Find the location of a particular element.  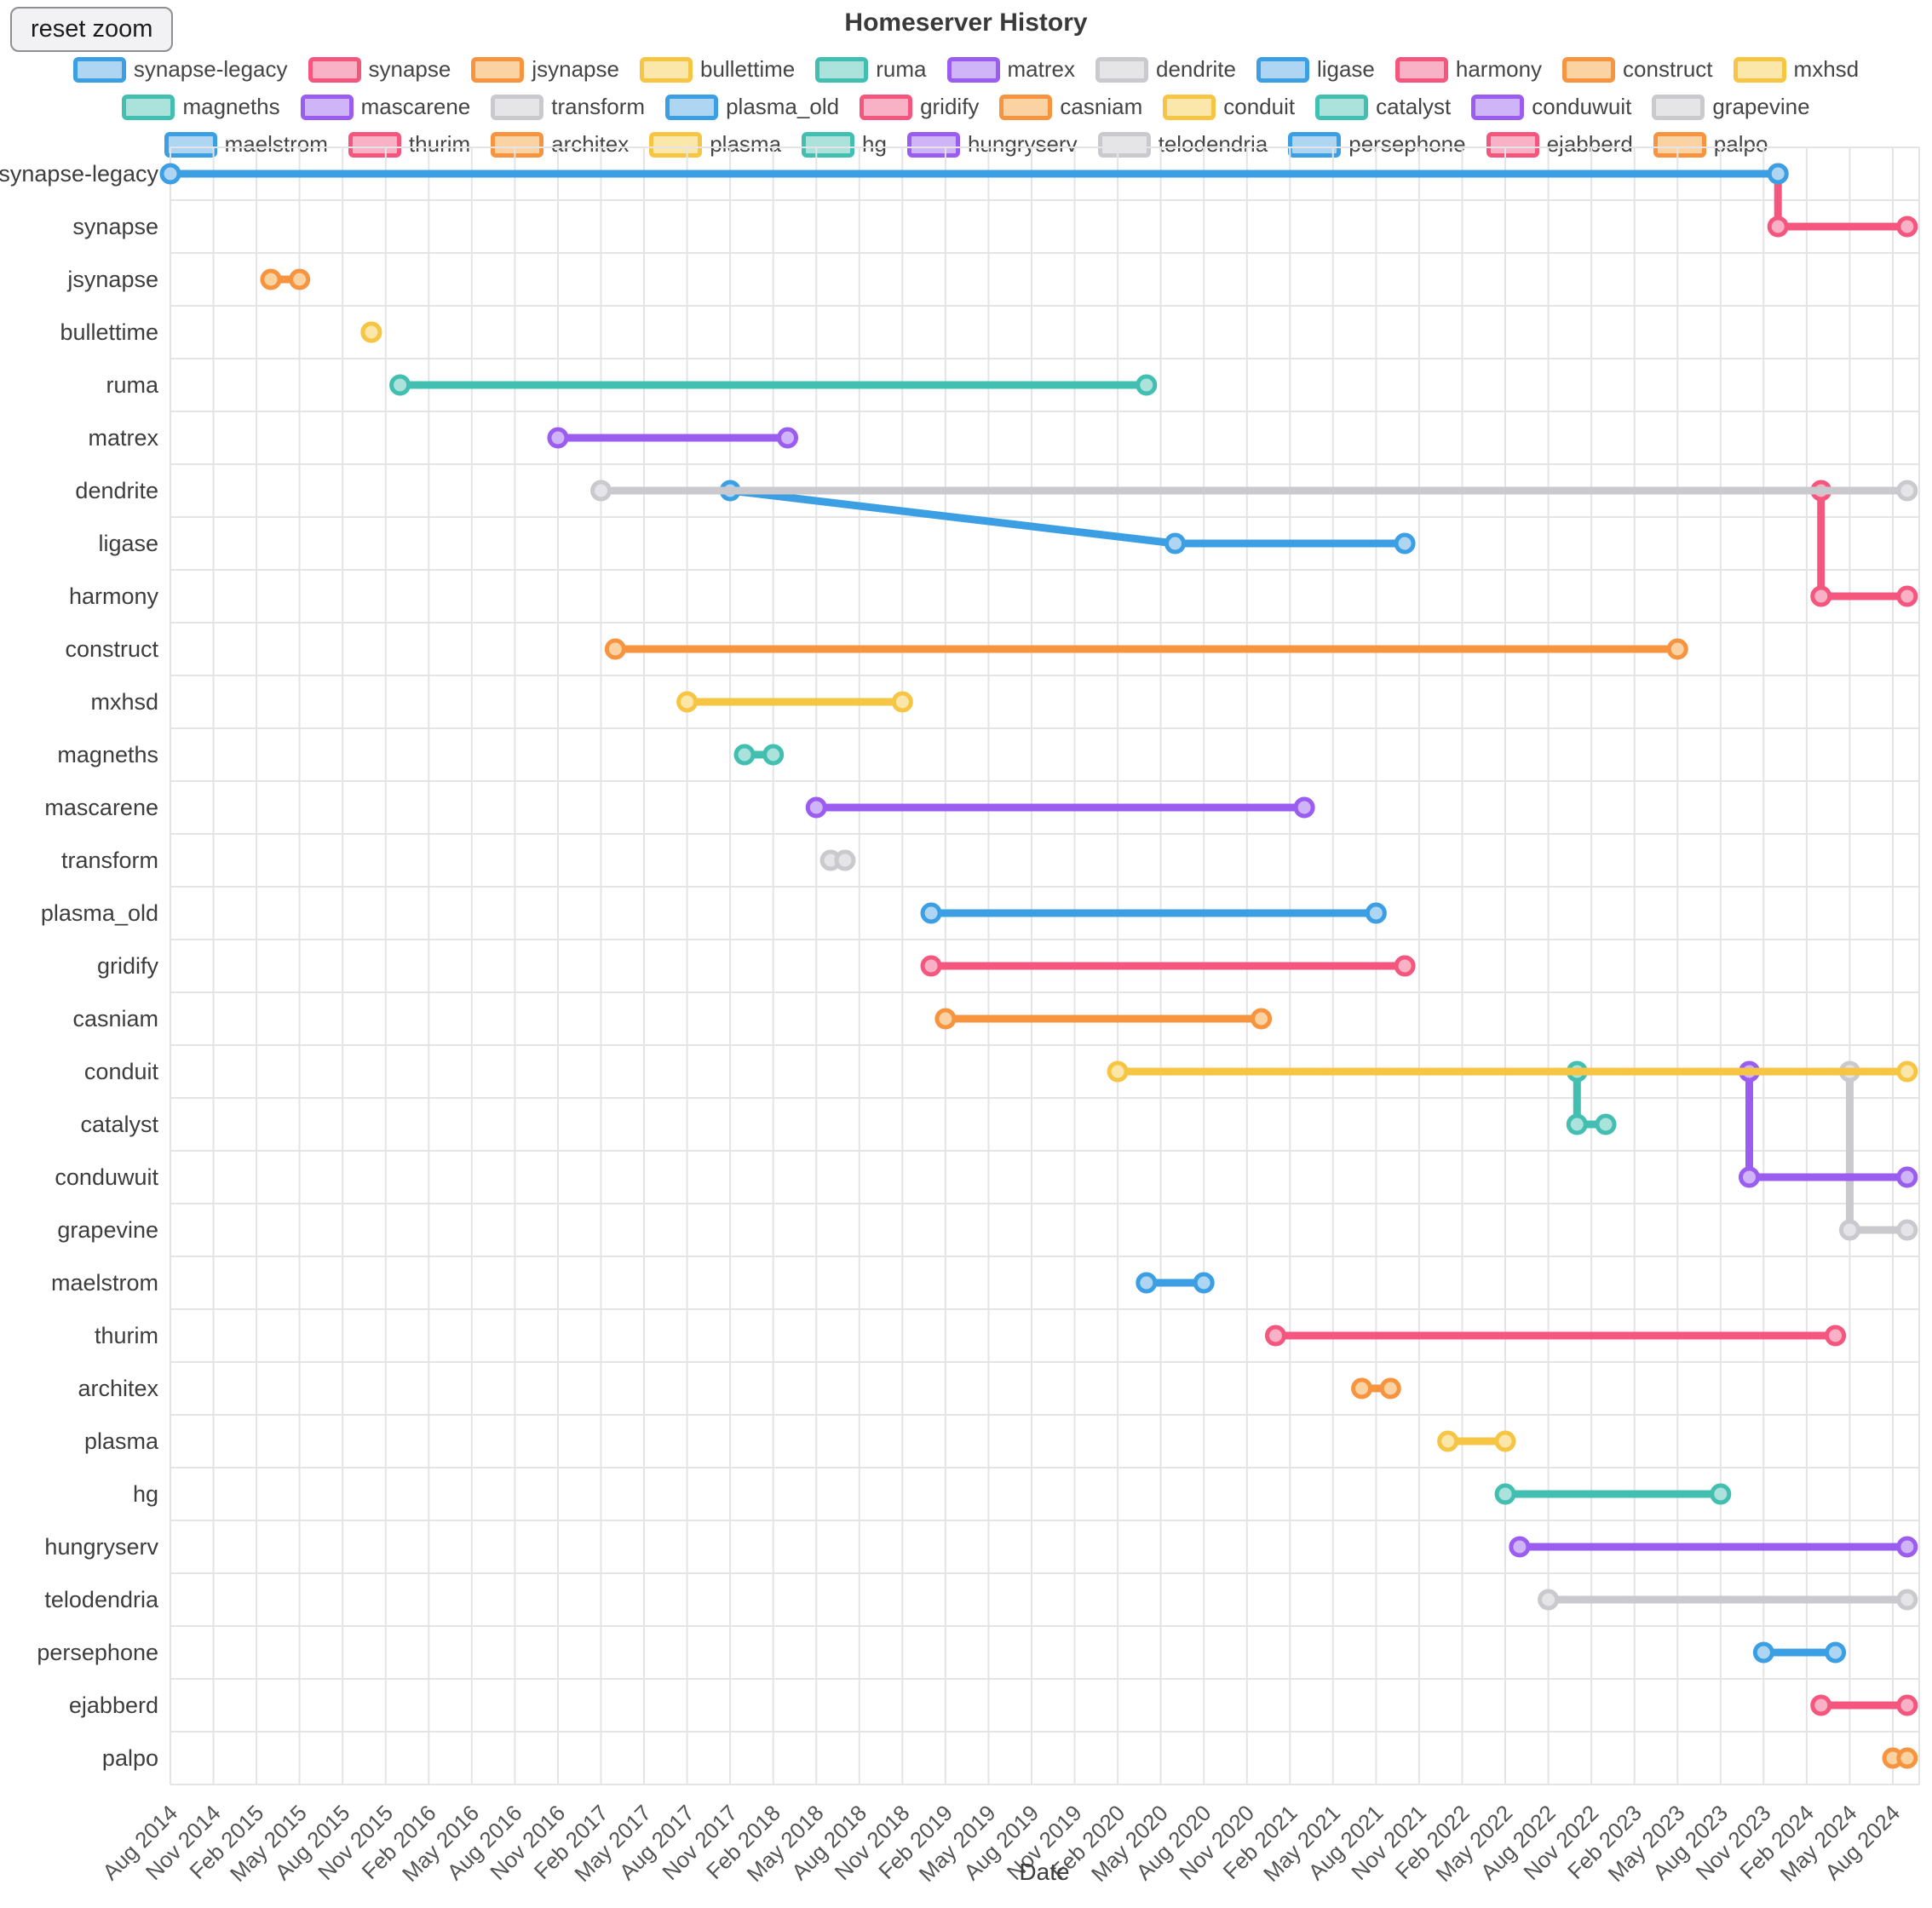

legend-label: ligase is located at coordinates (1346, 69).